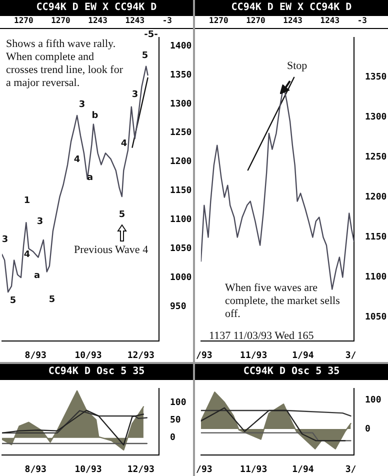 The image size is (388, 476). Describe the element at coordinates (297, 66) in the screenshot. I see `annotation: Stop` at that location.